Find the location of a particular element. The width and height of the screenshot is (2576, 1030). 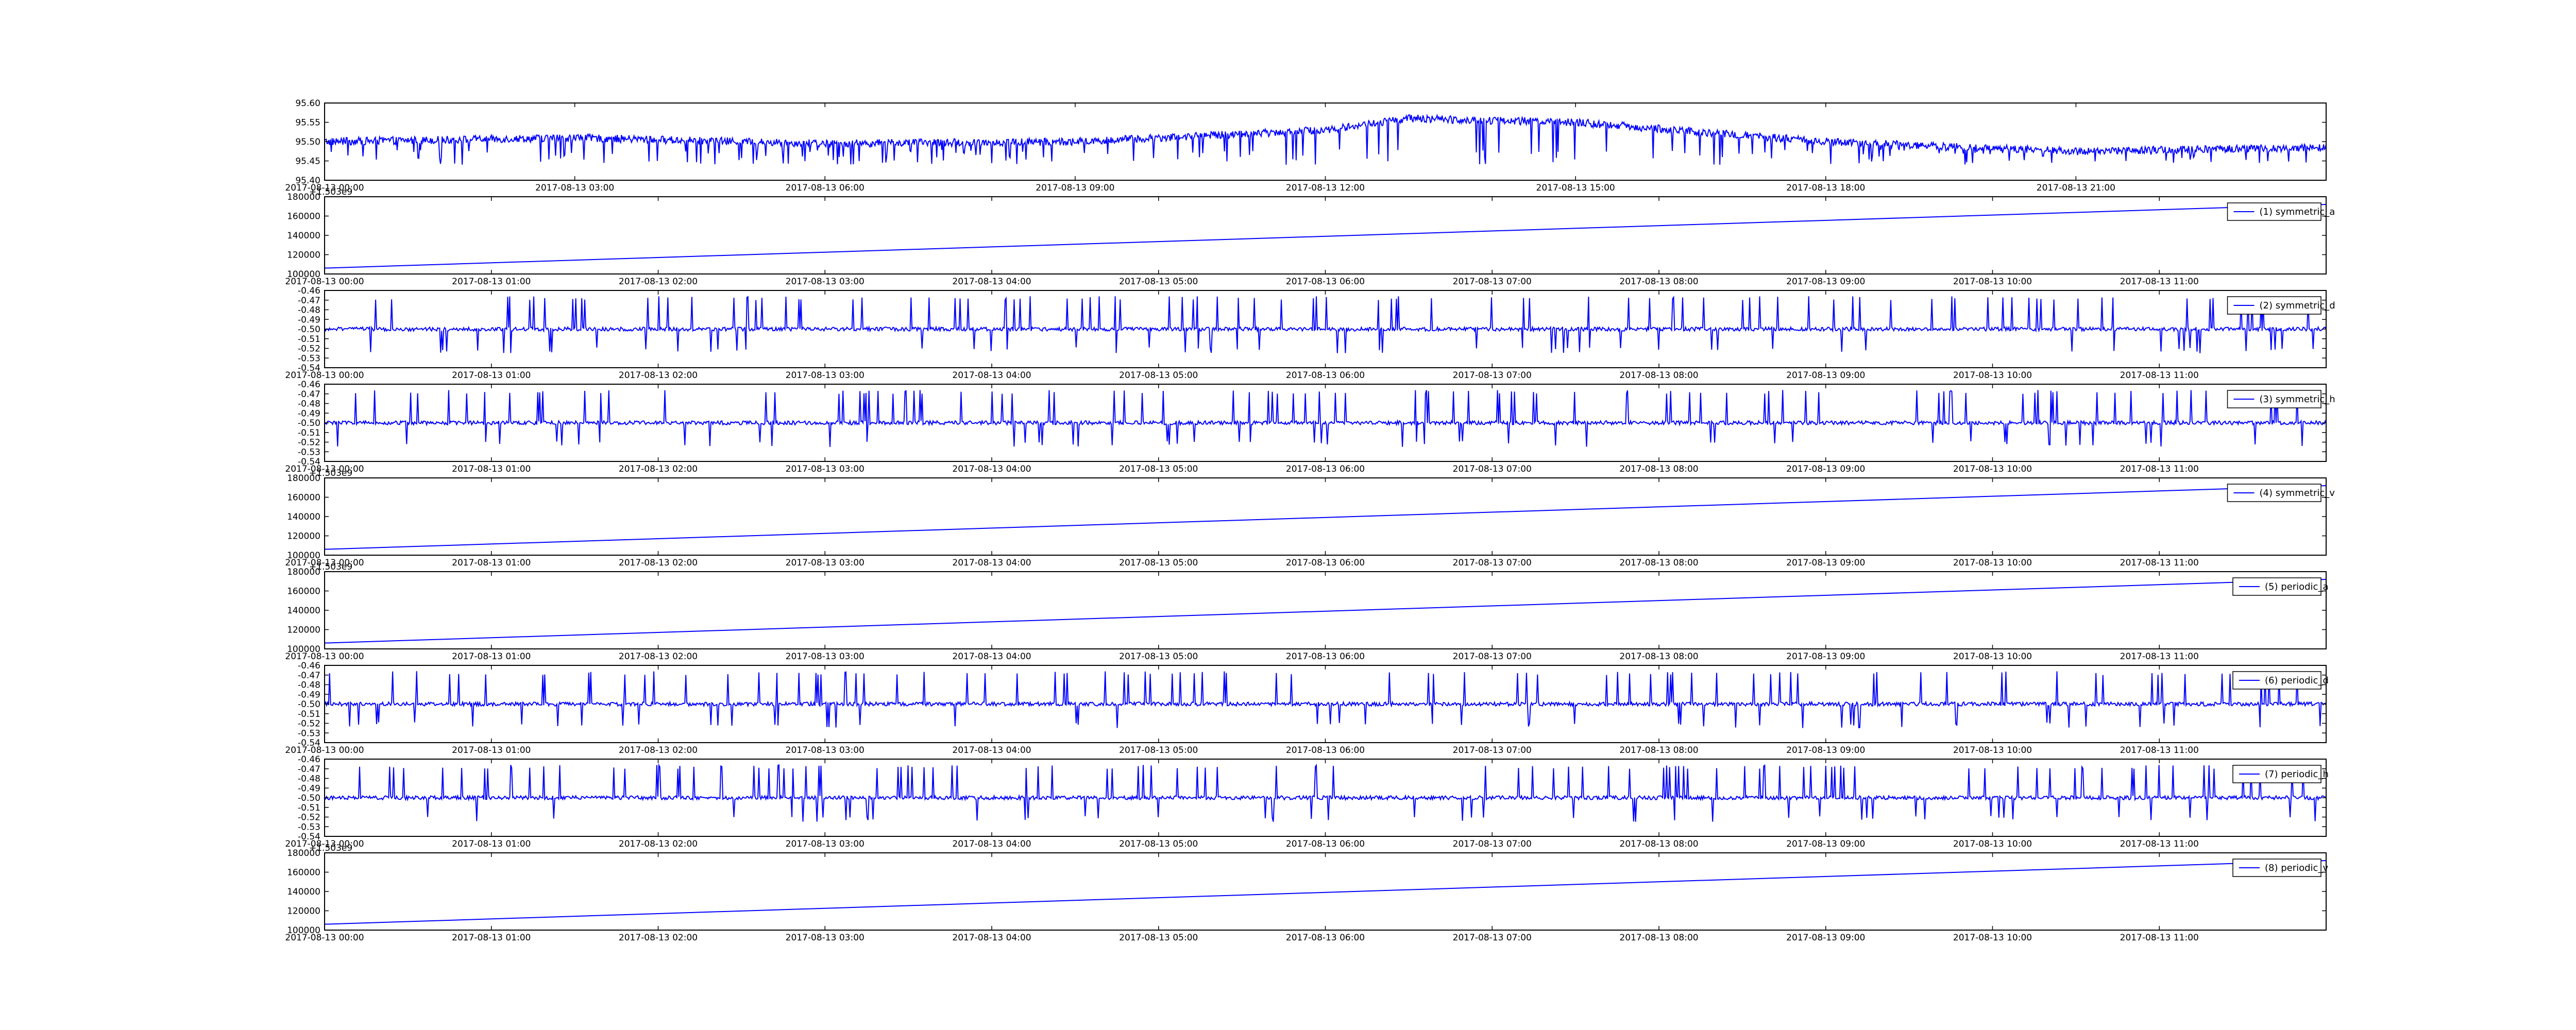

x-tick-label-2-1: 2017-08-13 01:00 is located at coordinates (491, 376).